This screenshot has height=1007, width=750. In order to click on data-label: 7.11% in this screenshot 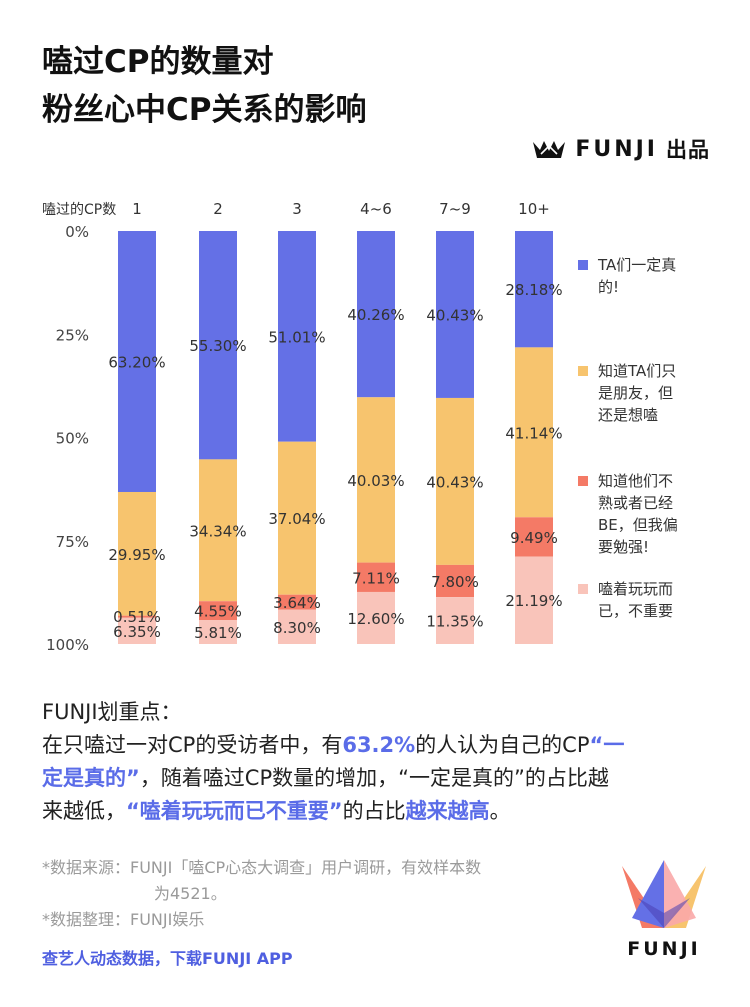, I will do `click(376, 578)`.